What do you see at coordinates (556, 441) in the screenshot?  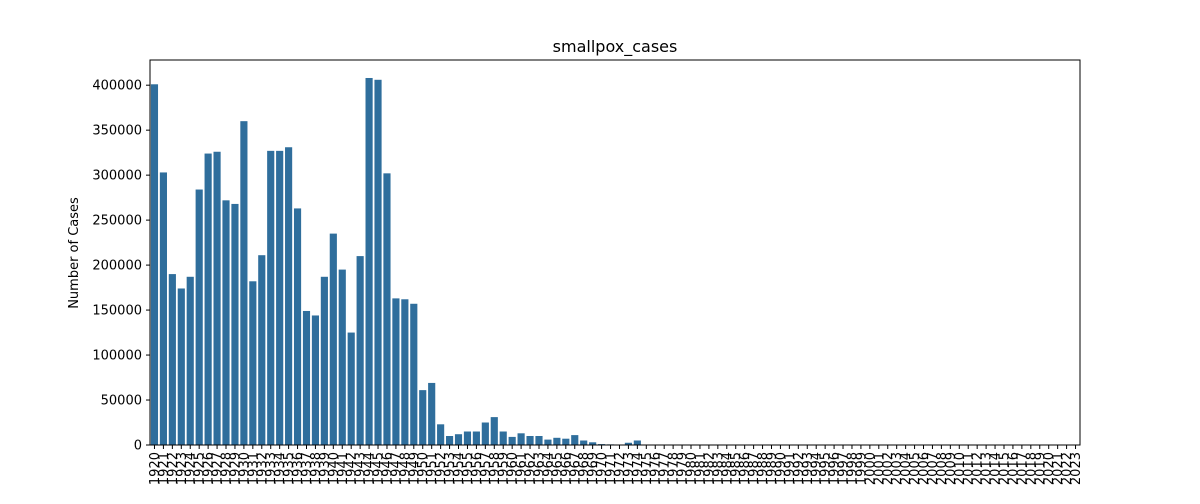 I see `bar-1965` at bounding box center [556, 441].